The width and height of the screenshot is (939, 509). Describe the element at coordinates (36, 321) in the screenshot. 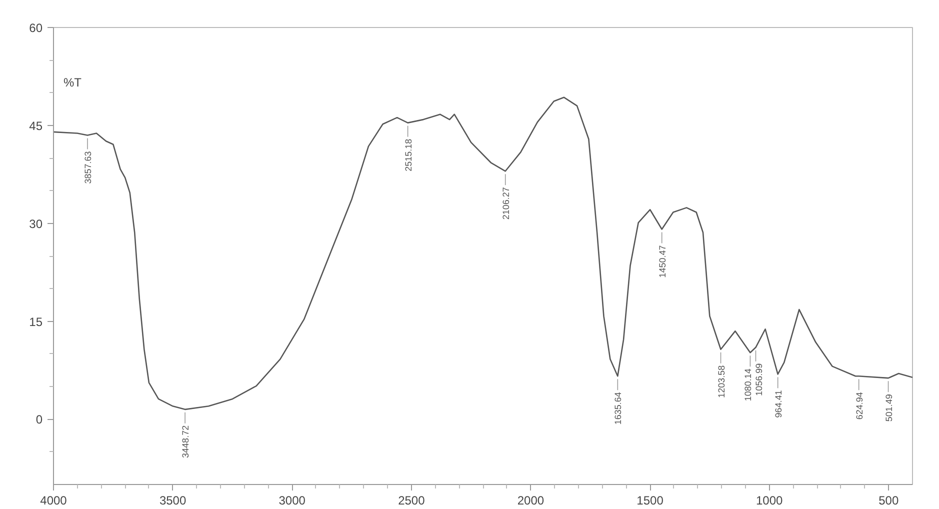

I see `y-tick-label: 15` at that location.